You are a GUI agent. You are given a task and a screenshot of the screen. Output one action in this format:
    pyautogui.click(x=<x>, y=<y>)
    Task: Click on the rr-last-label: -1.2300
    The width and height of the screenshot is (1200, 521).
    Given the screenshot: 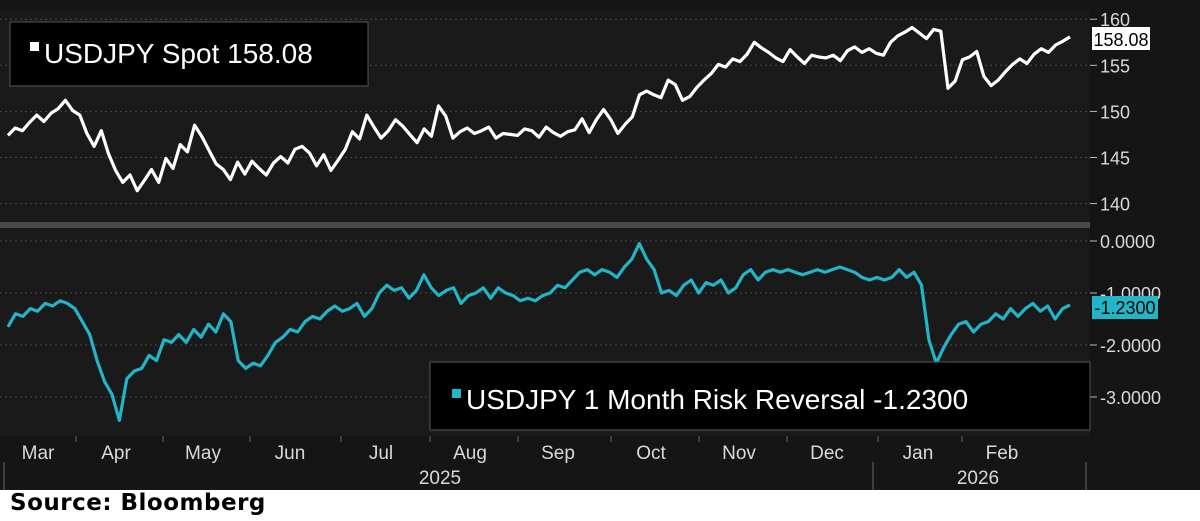 What is the action you would take?
    pyautogui.click(x=1124, y=308)
    